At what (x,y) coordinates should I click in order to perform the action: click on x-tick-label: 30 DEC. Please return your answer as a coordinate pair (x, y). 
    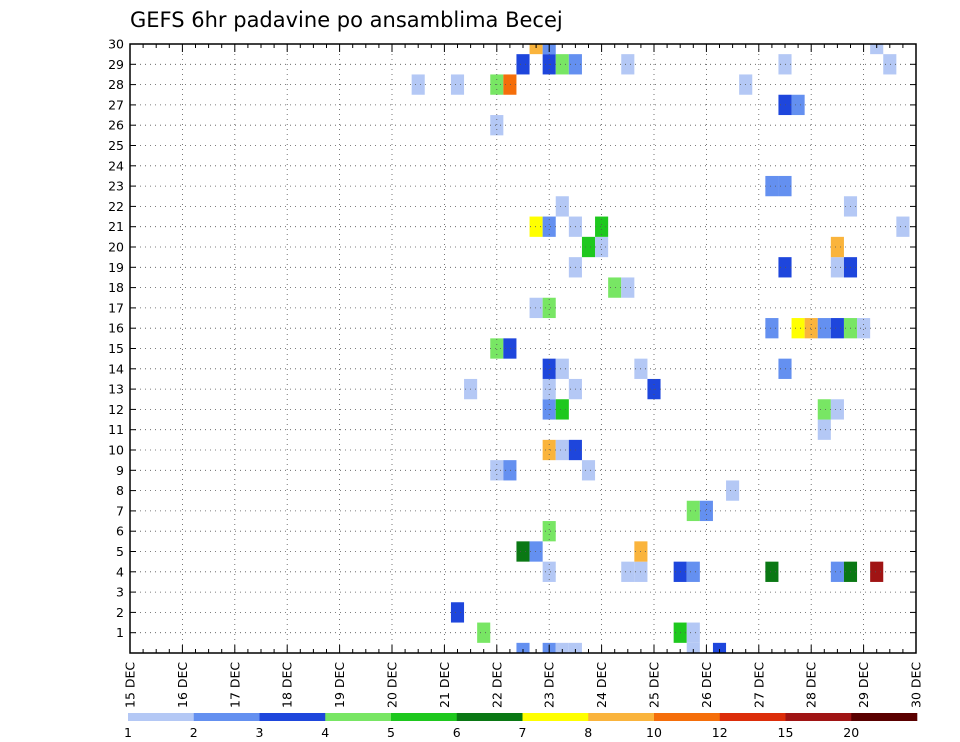
    Looking at the image, I should click on (916, 685).